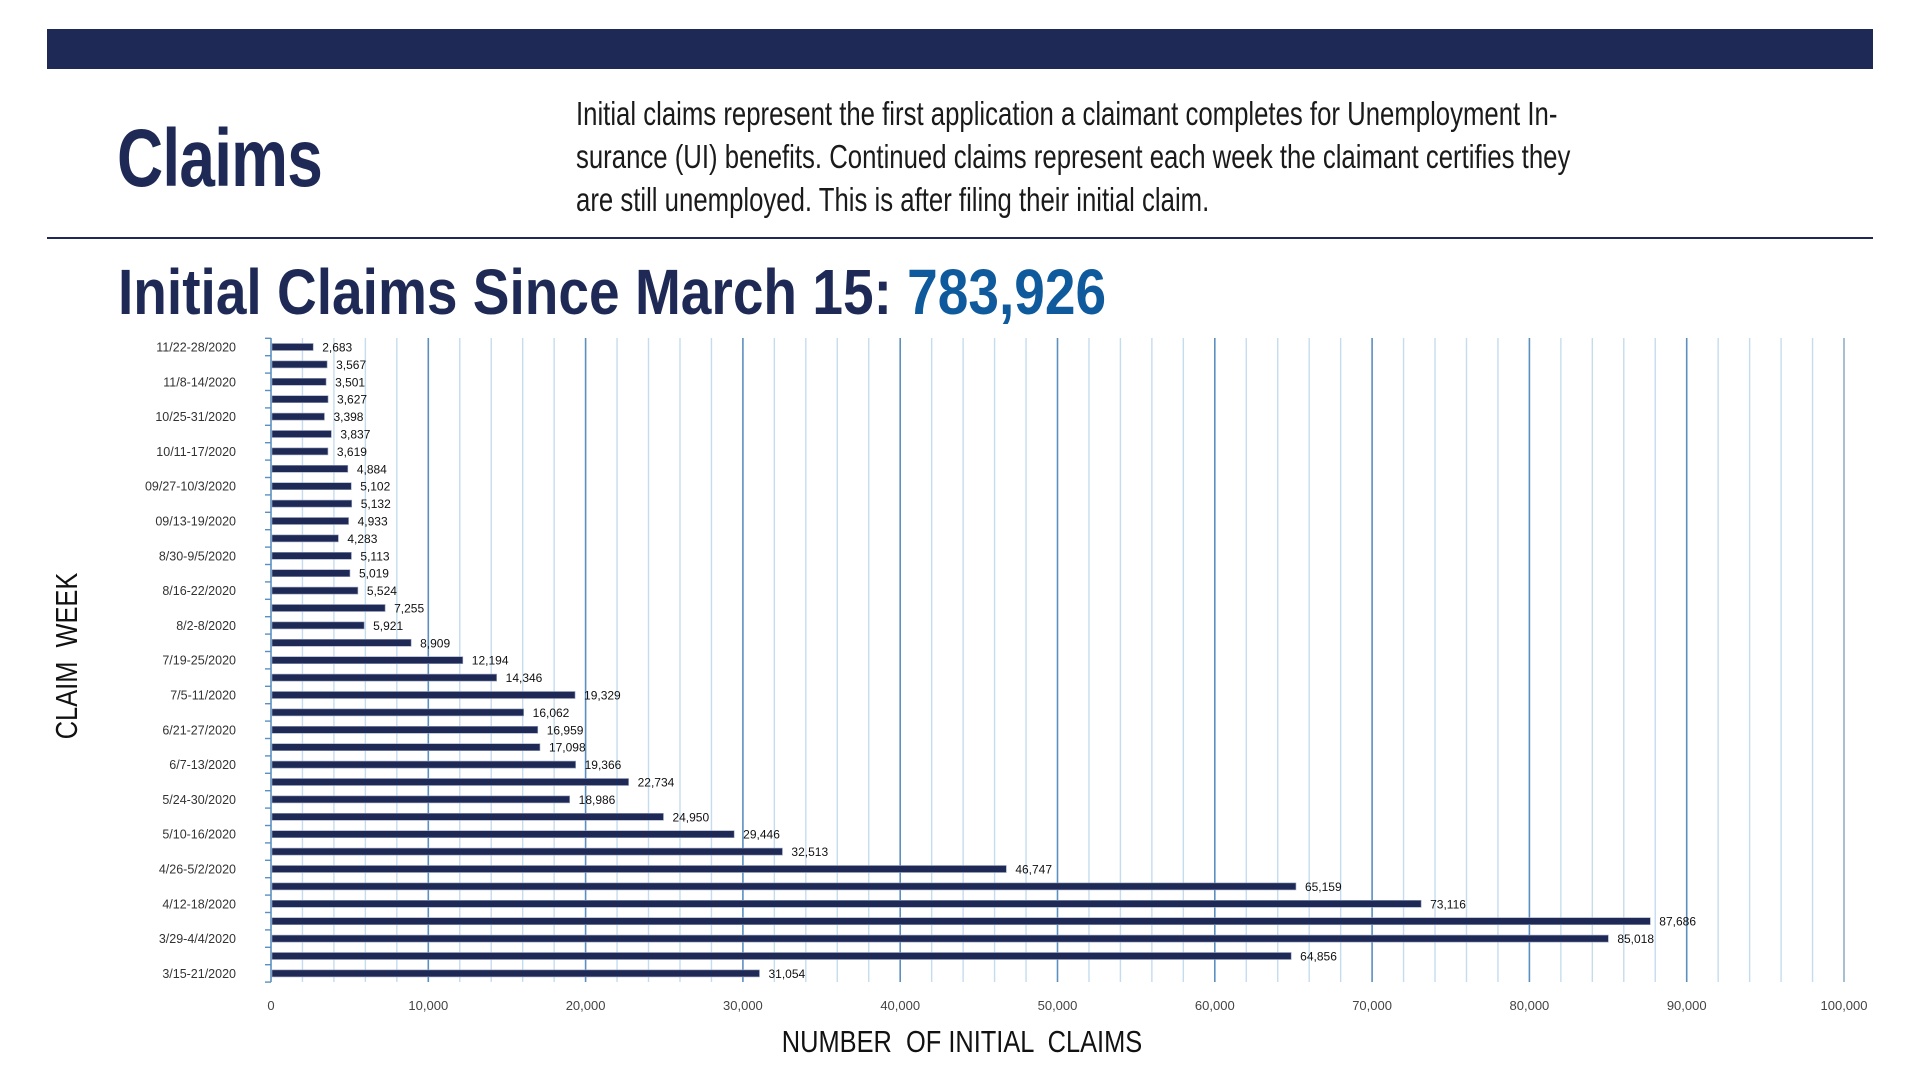 The height and width of the screenshot is (1080, 1920). What do you see at coordinates (199, 904) in the screenshot?
I see `category-label: 4/12-18/2020` at bounding box center [199, 904].